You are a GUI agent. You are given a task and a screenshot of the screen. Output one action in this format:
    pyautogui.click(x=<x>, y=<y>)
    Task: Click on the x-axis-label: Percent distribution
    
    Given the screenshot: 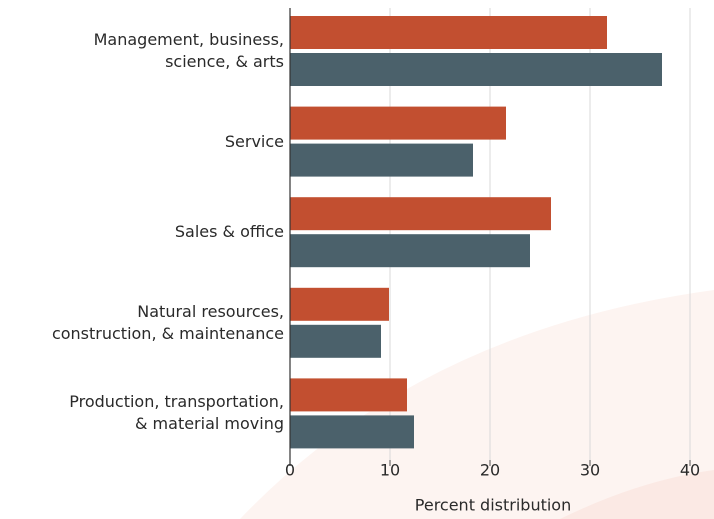 What is the action you would take?
    pyautogui.click(x=493, y=505)
    